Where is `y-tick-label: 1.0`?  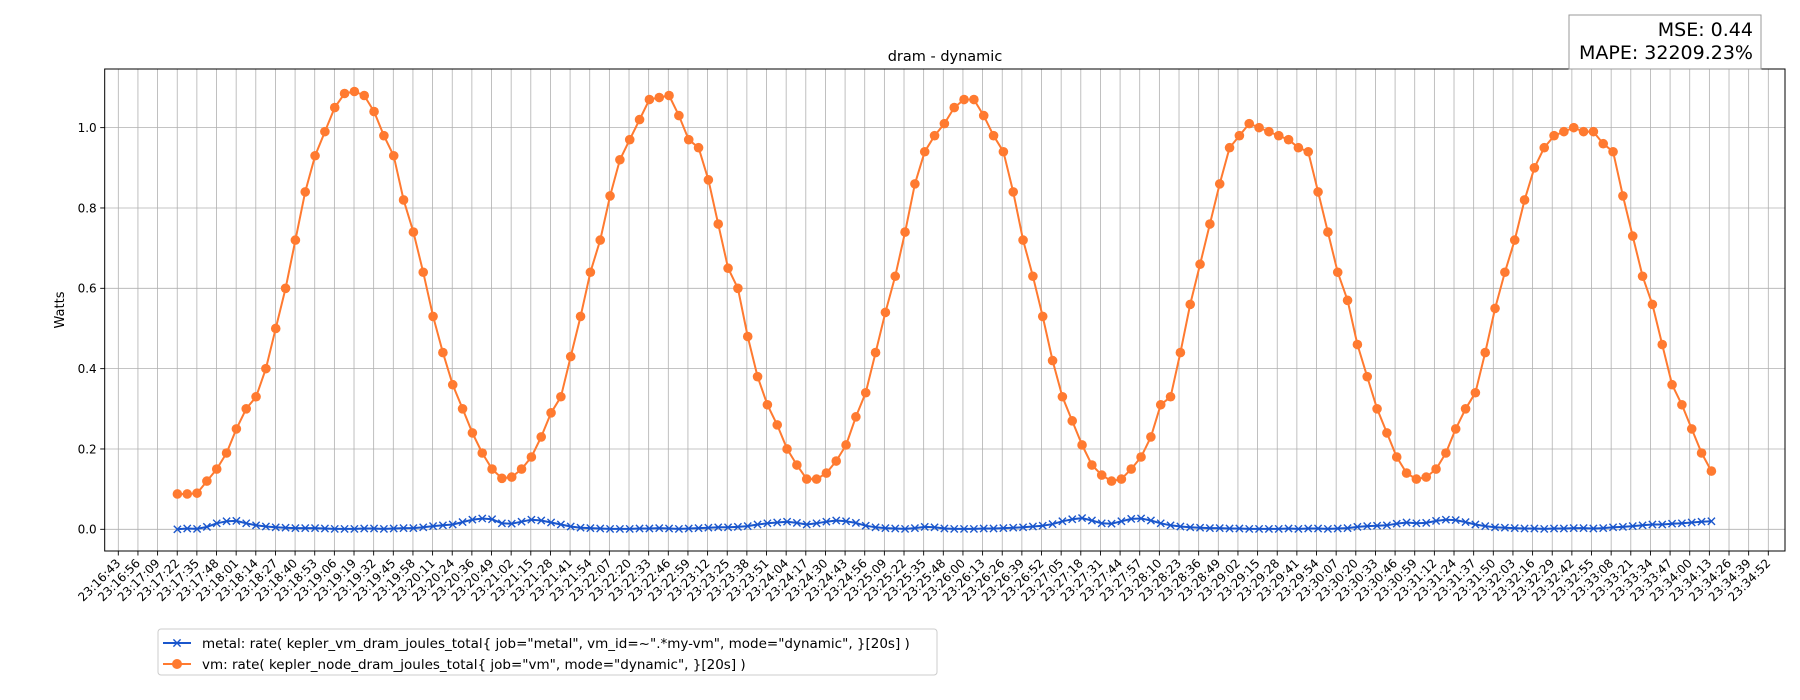 y-tick-label: 1.0 is located at coordinates (87, 128).